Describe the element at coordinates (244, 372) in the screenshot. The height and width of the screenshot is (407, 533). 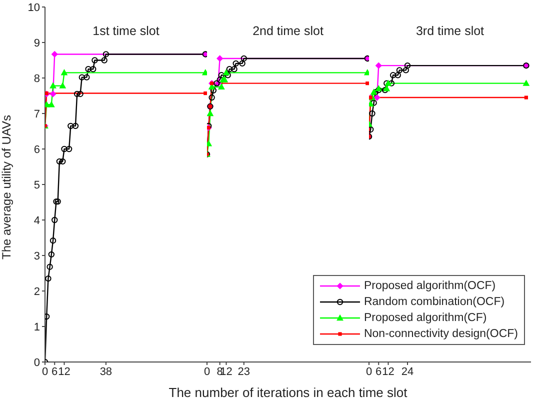
I see `x-tick-label: 23` at that location.